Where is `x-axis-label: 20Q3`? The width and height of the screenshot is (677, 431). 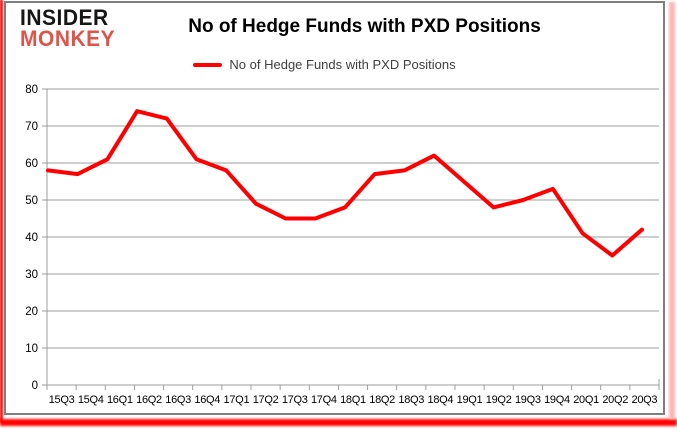
x-axis-label: 20Q3 is located at coordinates (645, 400).